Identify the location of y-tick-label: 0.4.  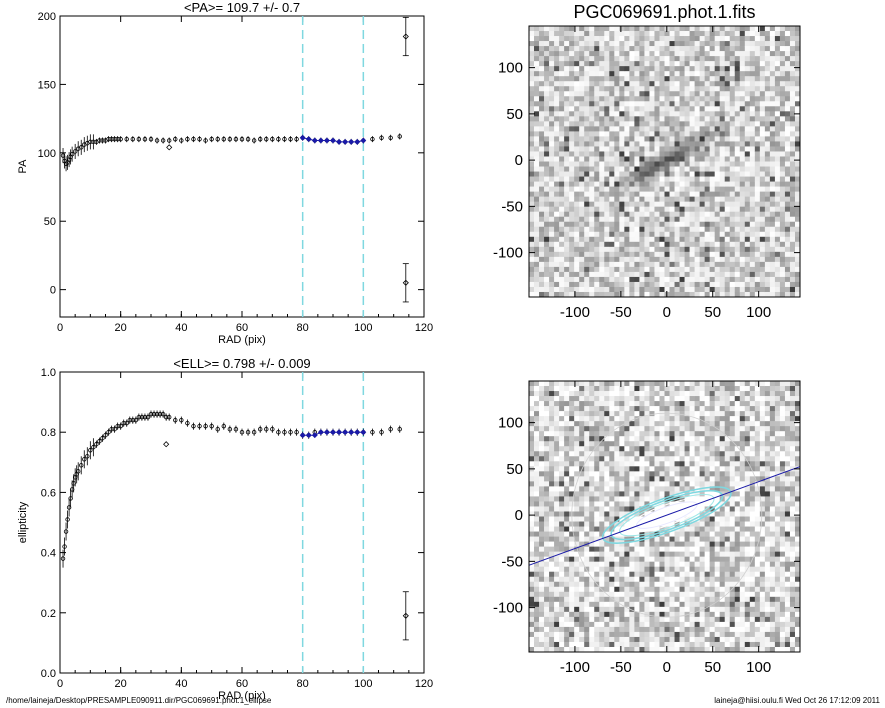
(48, 554).